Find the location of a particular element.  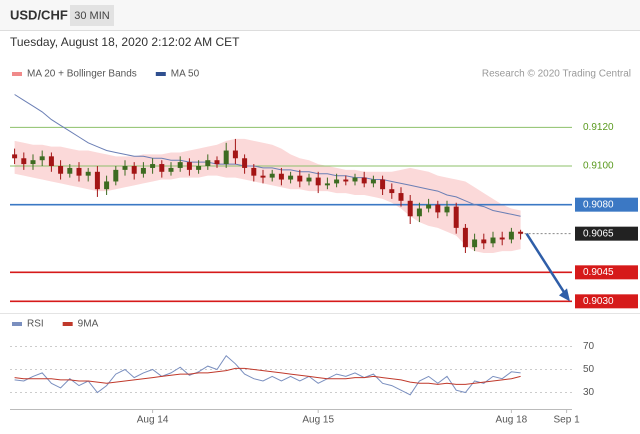

level-label: 0.9100 is located at coordinates (598, 166).